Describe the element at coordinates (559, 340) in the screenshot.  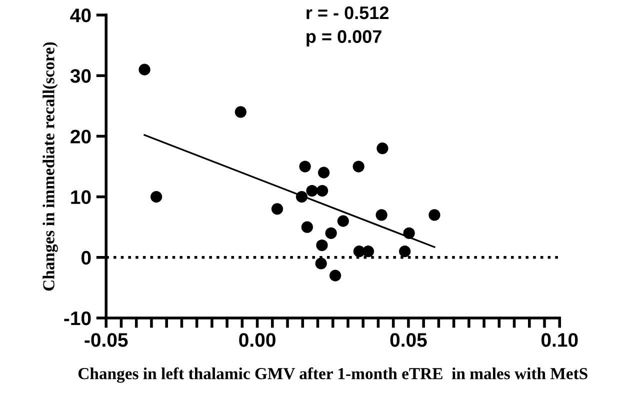
I see `x-tick-label: 0.10` at that location.